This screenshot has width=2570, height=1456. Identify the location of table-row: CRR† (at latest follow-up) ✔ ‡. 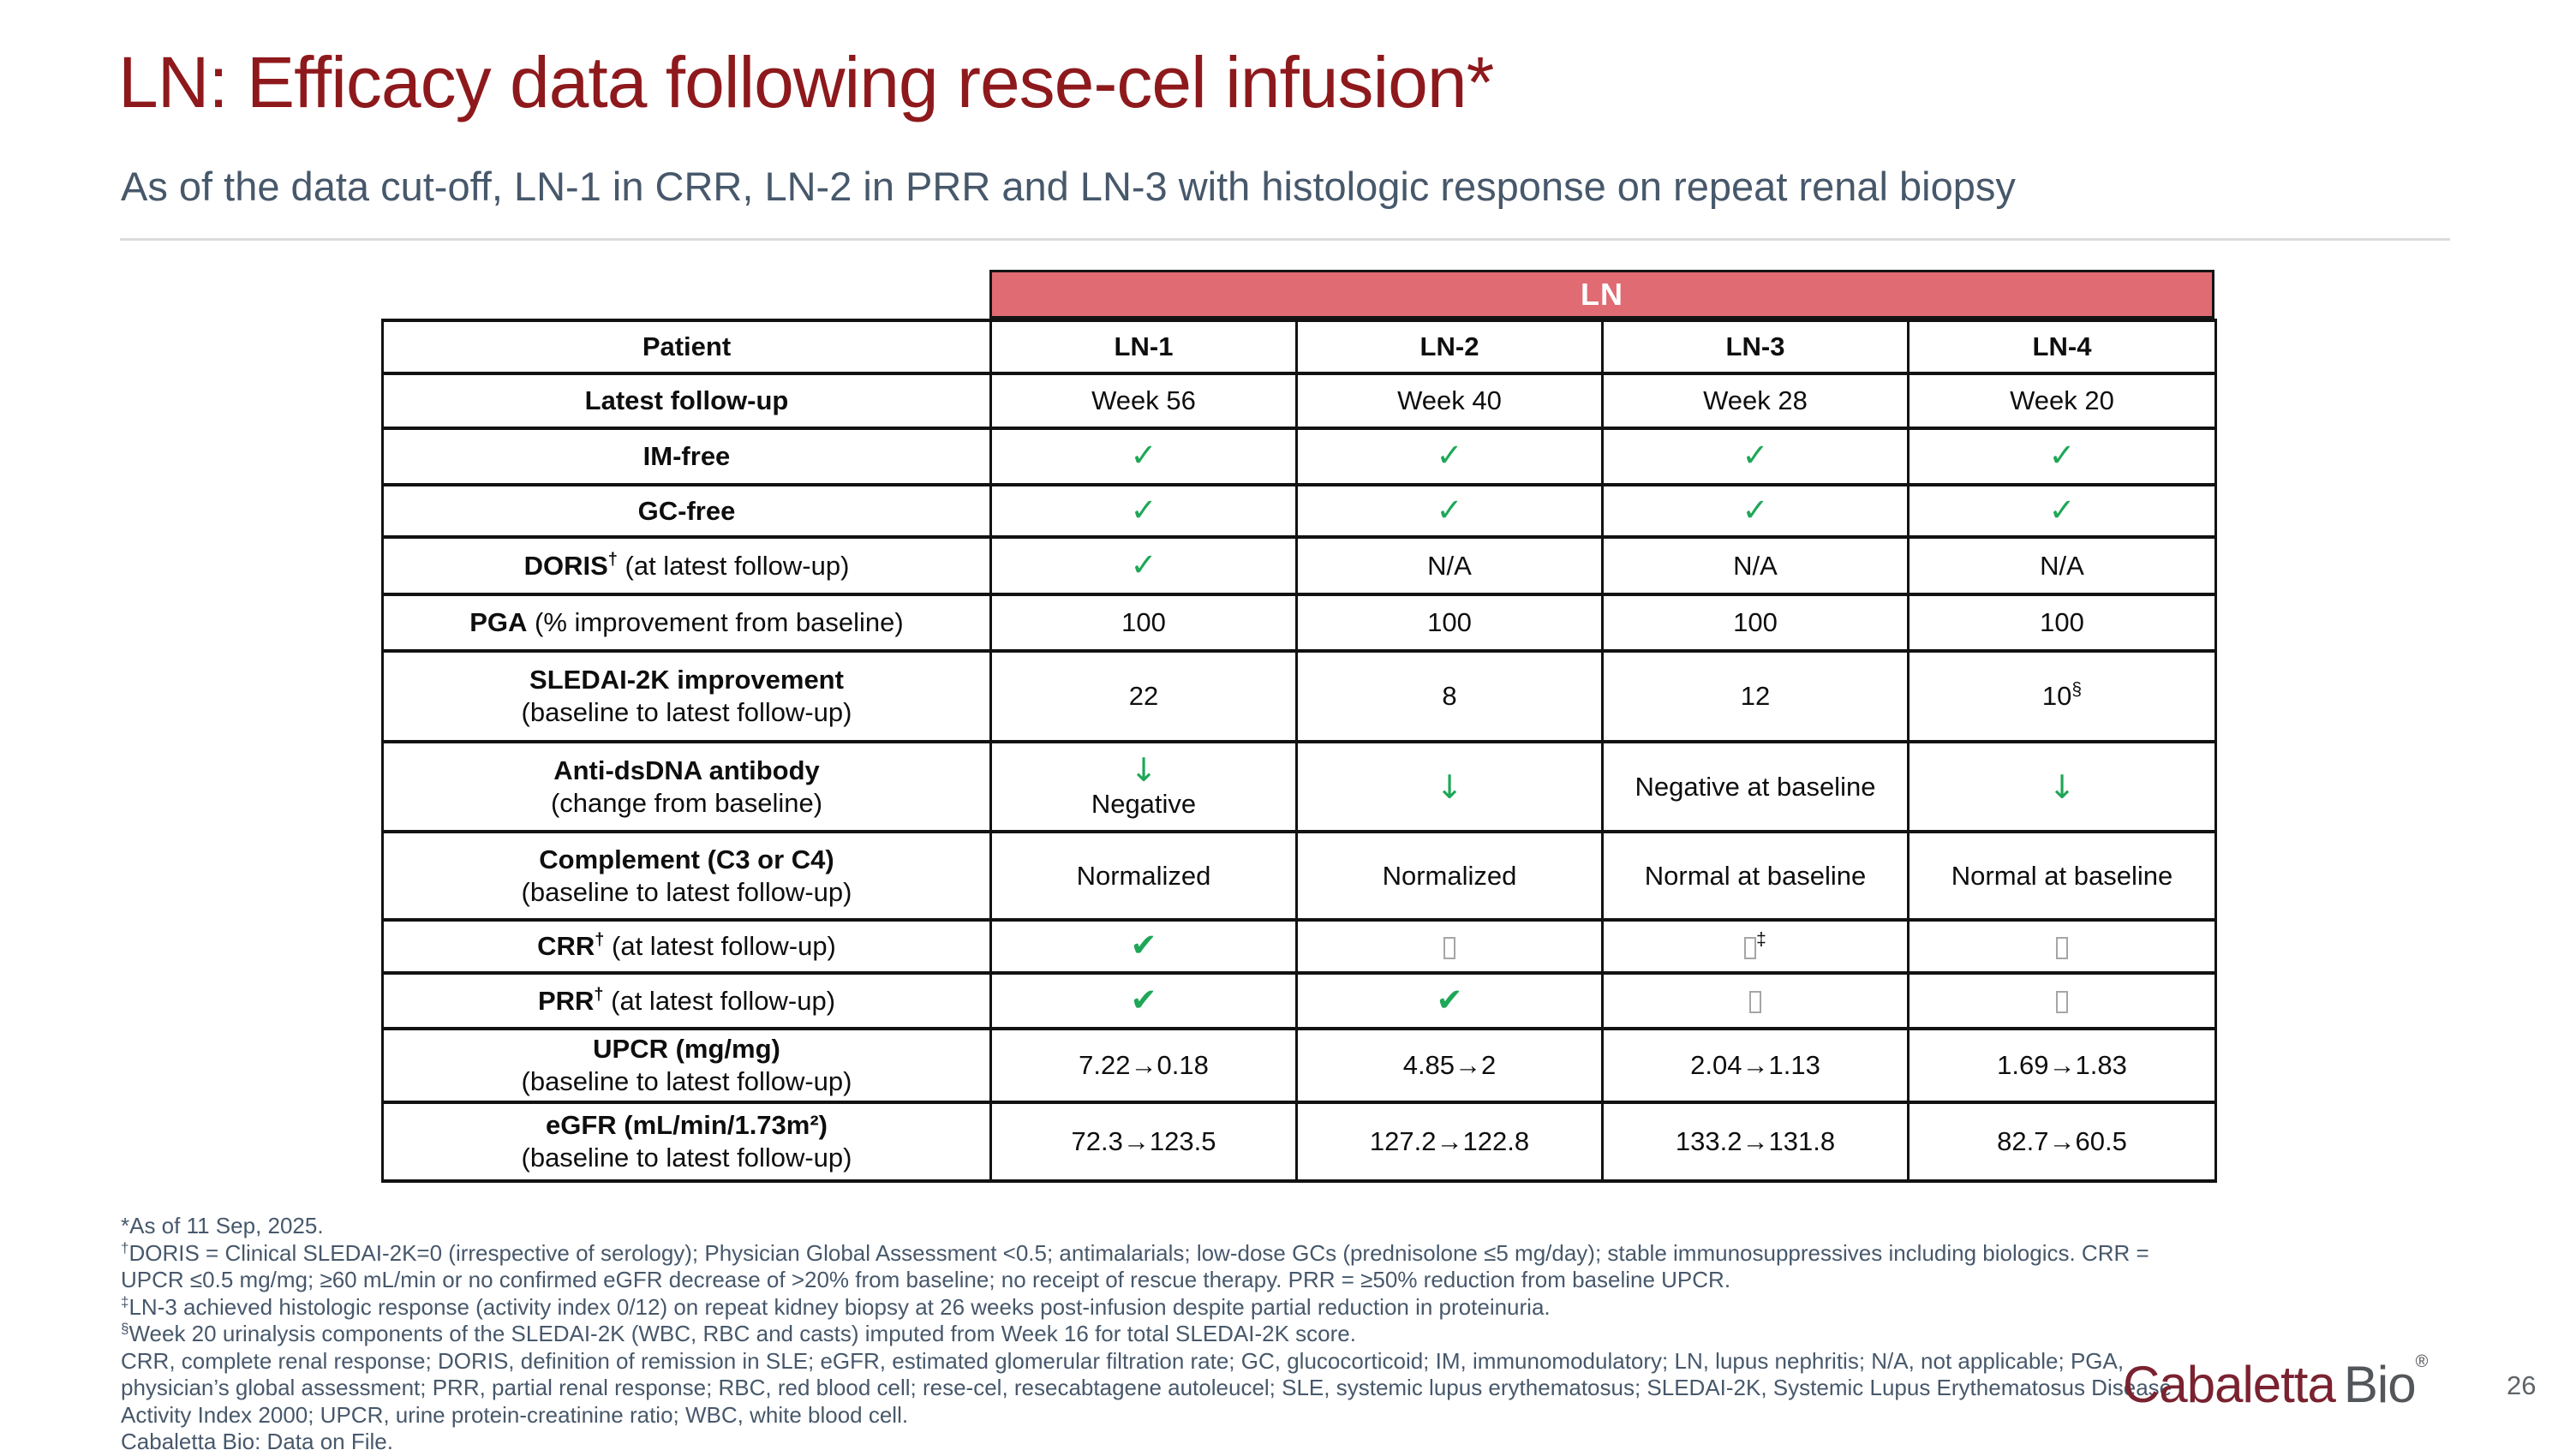
(1299, 947).